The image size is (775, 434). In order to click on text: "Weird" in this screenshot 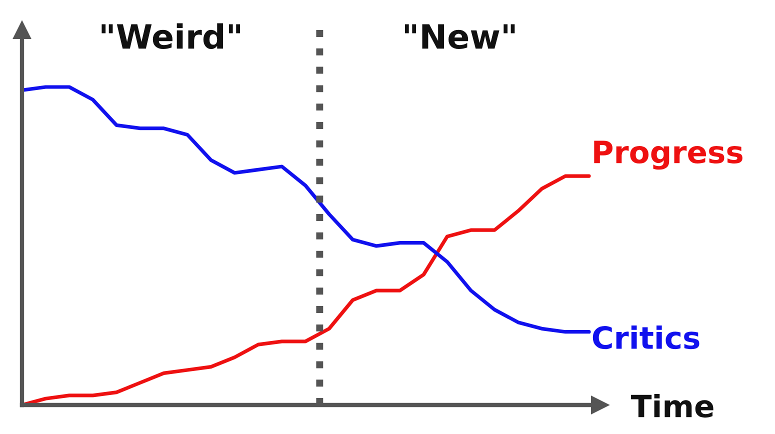, I will do `click(171, 36)`.